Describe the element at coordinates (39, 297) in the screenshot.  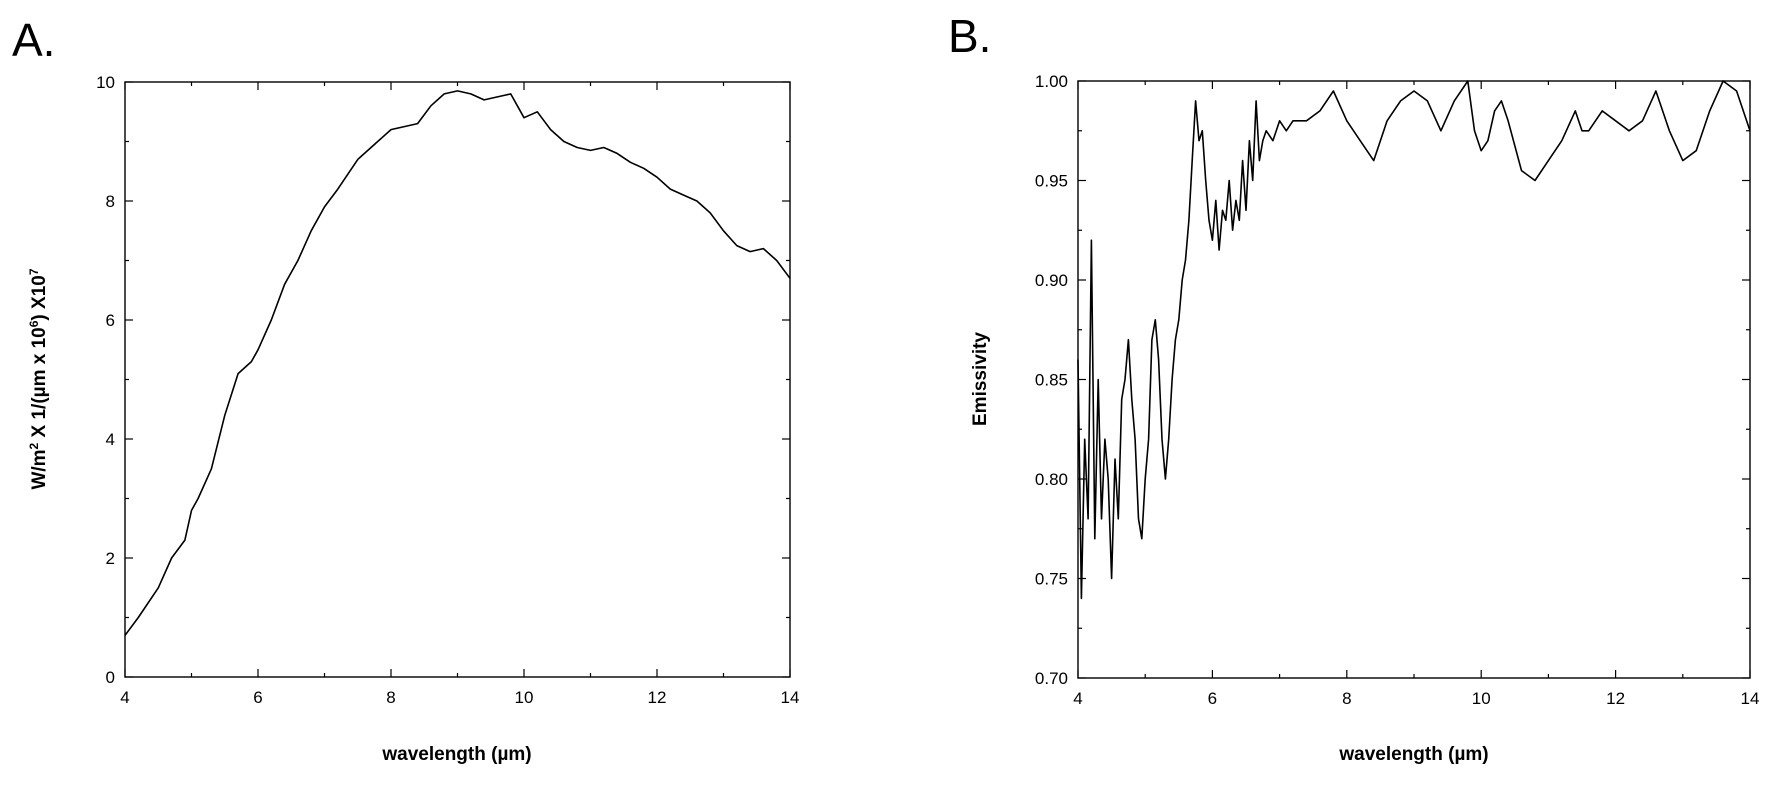
I see `y-axis-title-a-text: ) X10` at that location.